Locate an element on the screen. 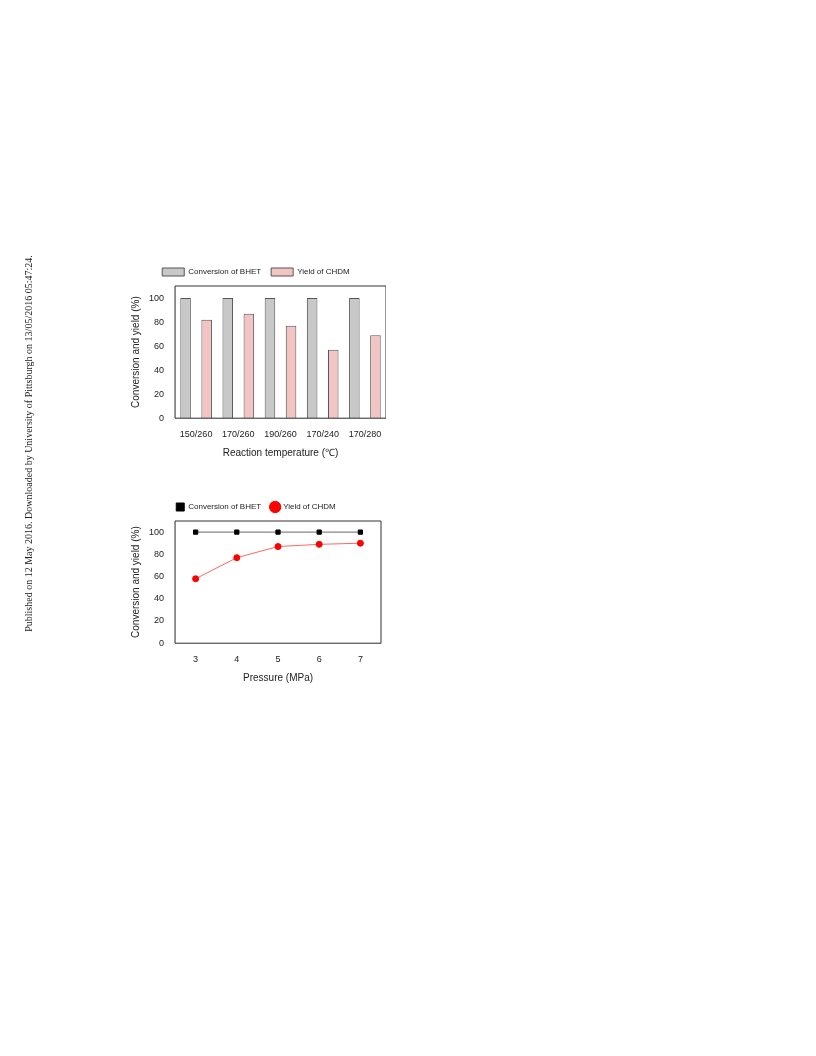 The image size is (816, 1056). x-axis-title: Reaction temperature (℃) is located at coordinates (280, 452).